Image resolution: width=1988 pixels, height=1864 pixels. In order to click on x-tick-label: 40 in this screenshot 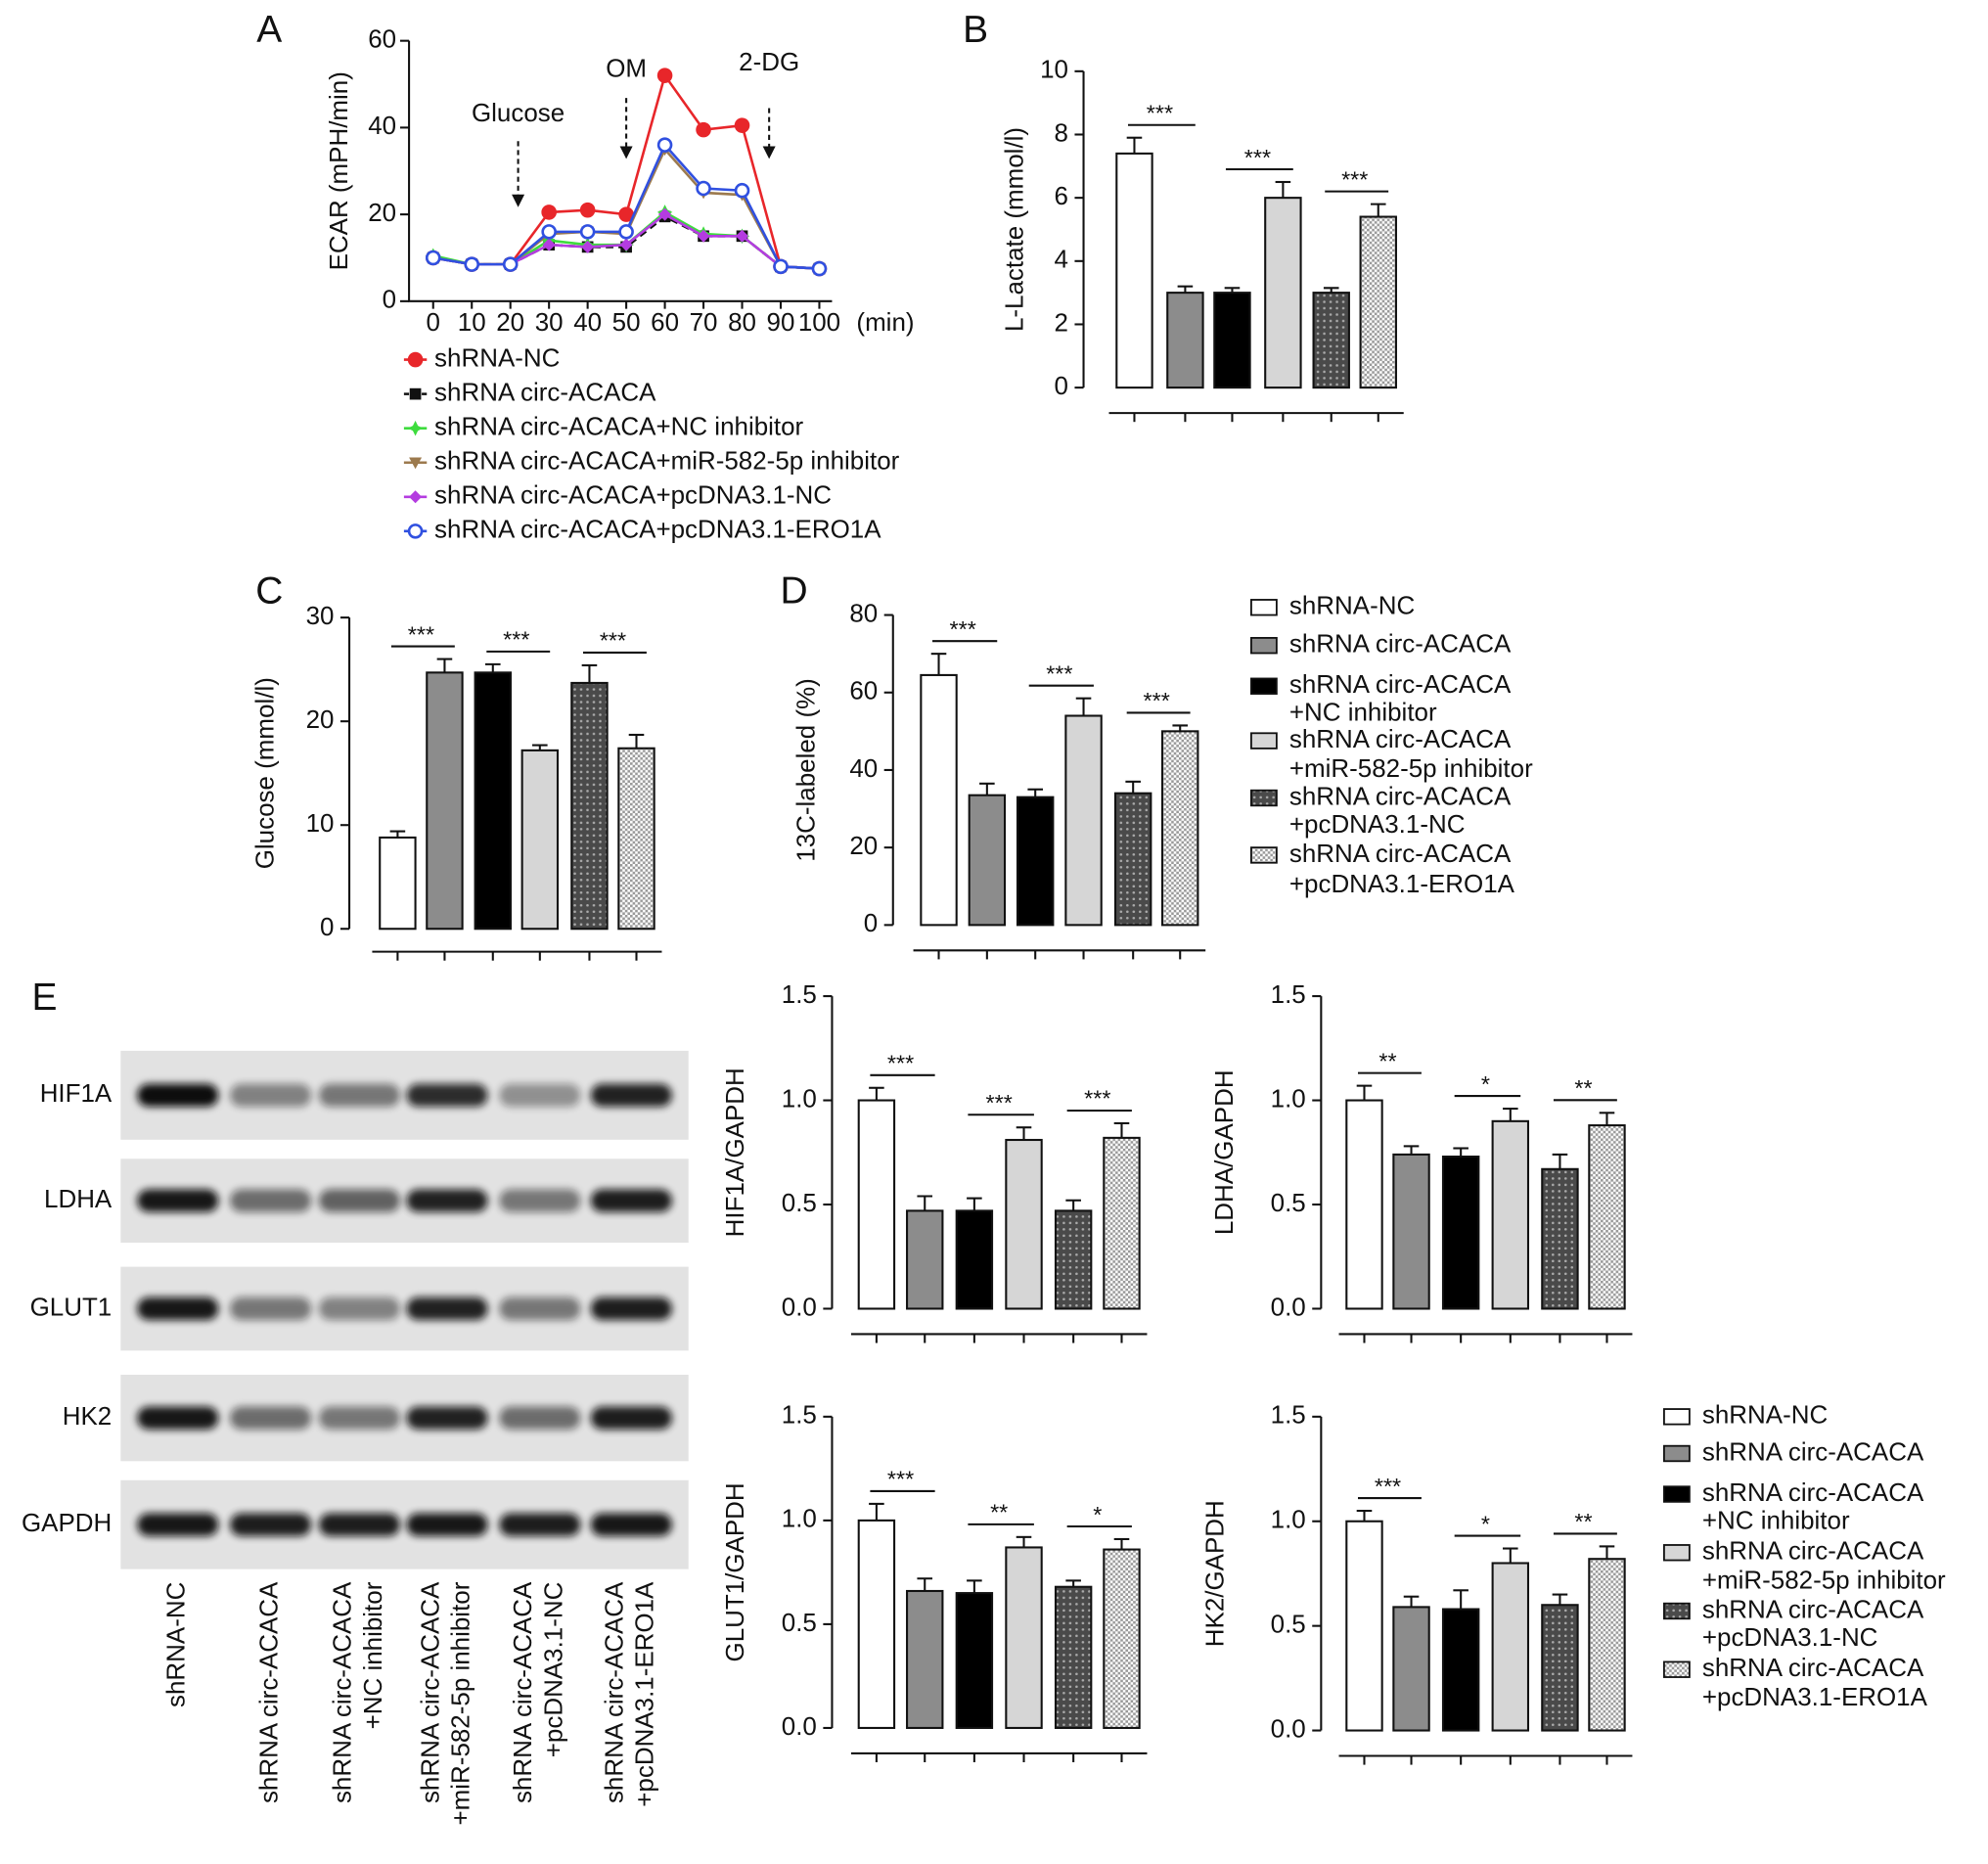, I will do `click(588, 322)`.